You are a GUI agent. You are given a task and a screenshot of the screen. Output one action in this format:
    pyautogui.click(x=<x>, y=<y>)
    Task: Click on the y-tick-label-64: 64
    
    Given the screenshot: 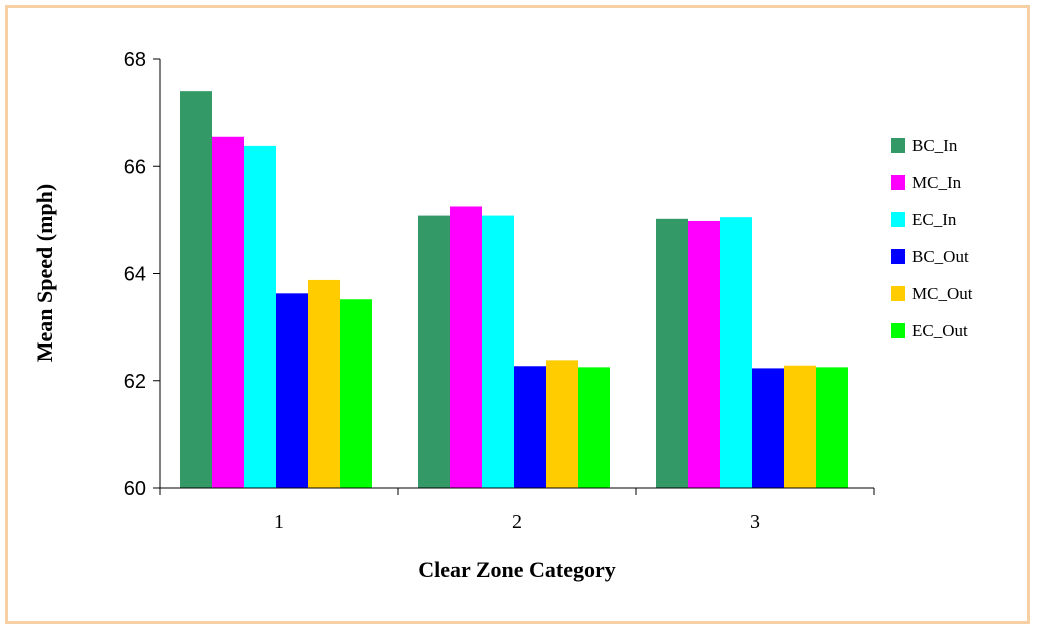 What is the action you would take?
    pyautogui.click(x=135, y=275)
    